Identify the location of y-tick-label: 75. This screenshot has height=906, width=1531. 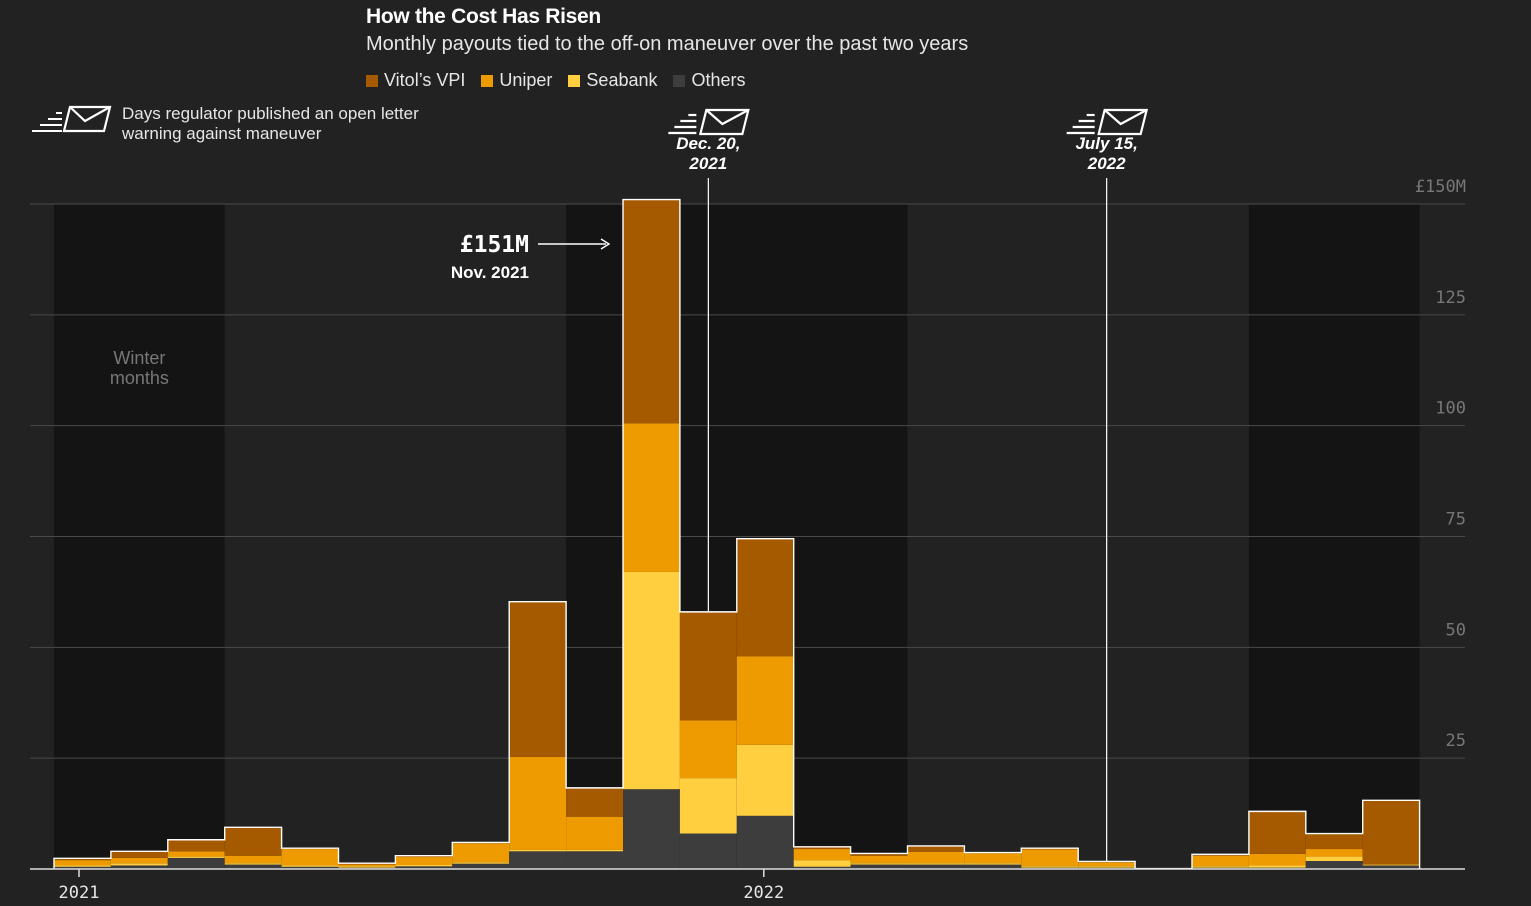
(1456, 520).